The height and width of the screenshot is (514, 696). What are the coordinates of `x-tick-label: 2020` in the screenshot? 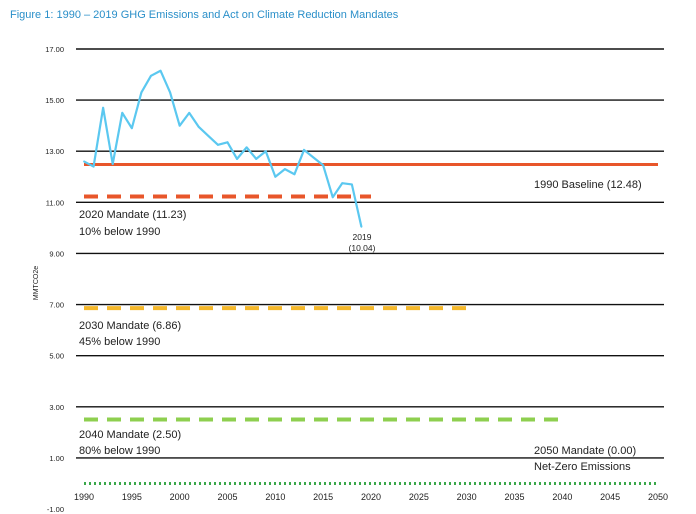 It's located at (371, 497).